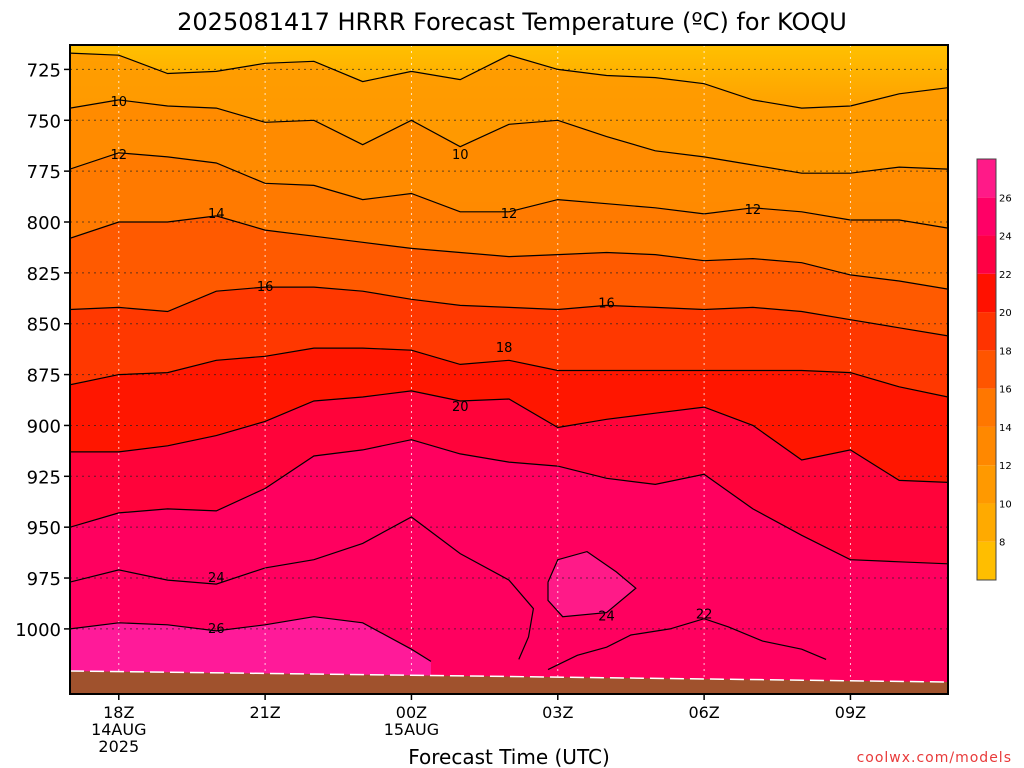  I want to click on y-tick-label-725: 725, so click(44, 70).